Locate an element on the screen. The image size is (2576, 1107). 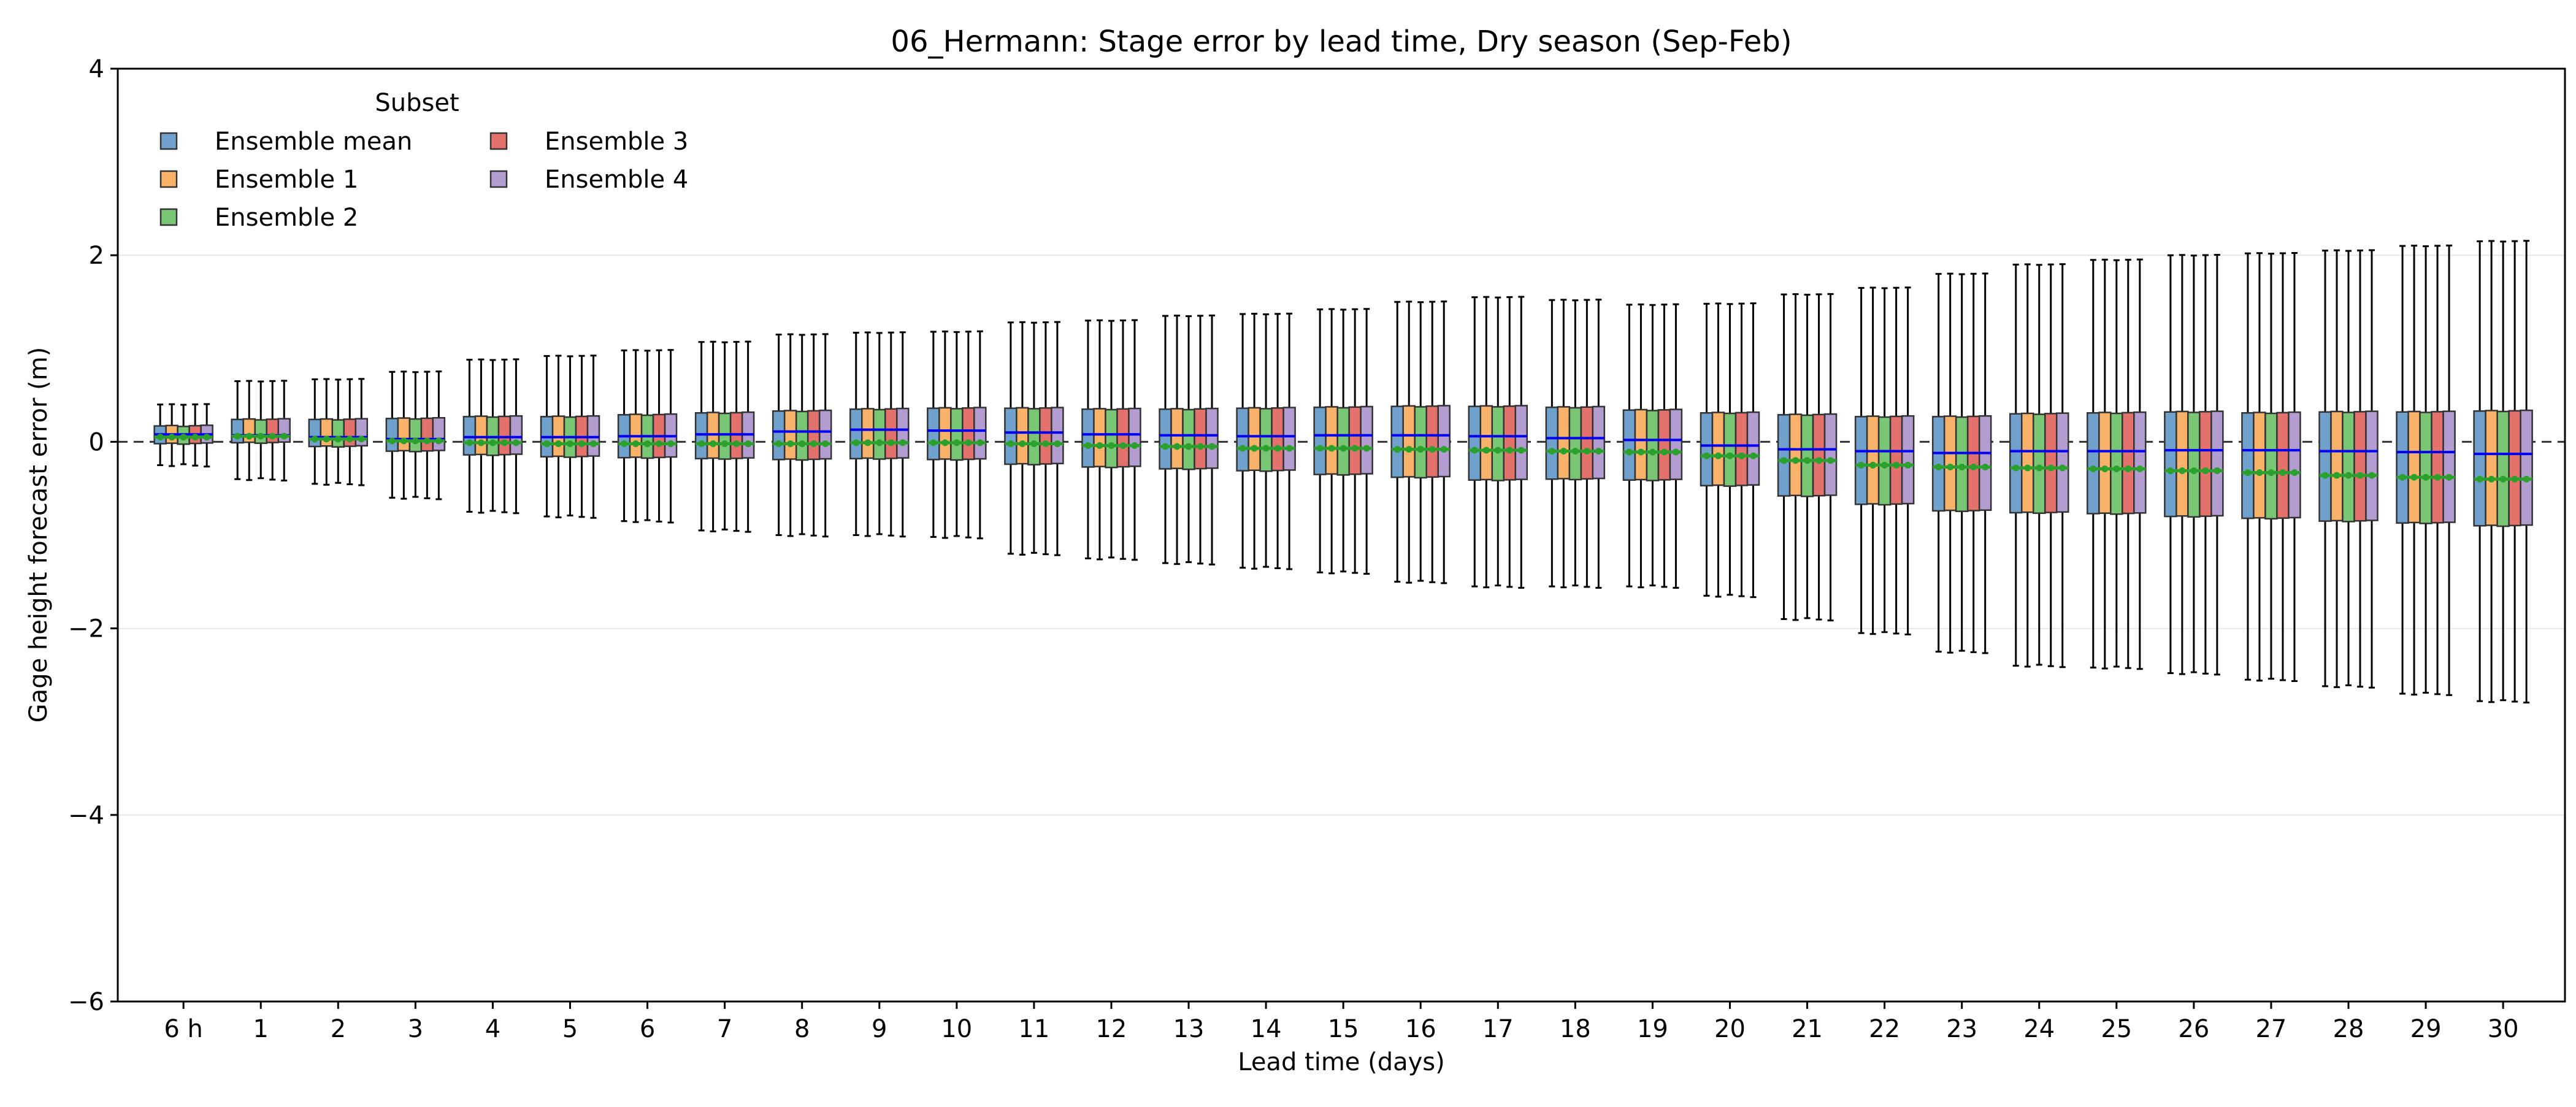
x-tick-label: 13 is located at coordinates (1189, 1029).